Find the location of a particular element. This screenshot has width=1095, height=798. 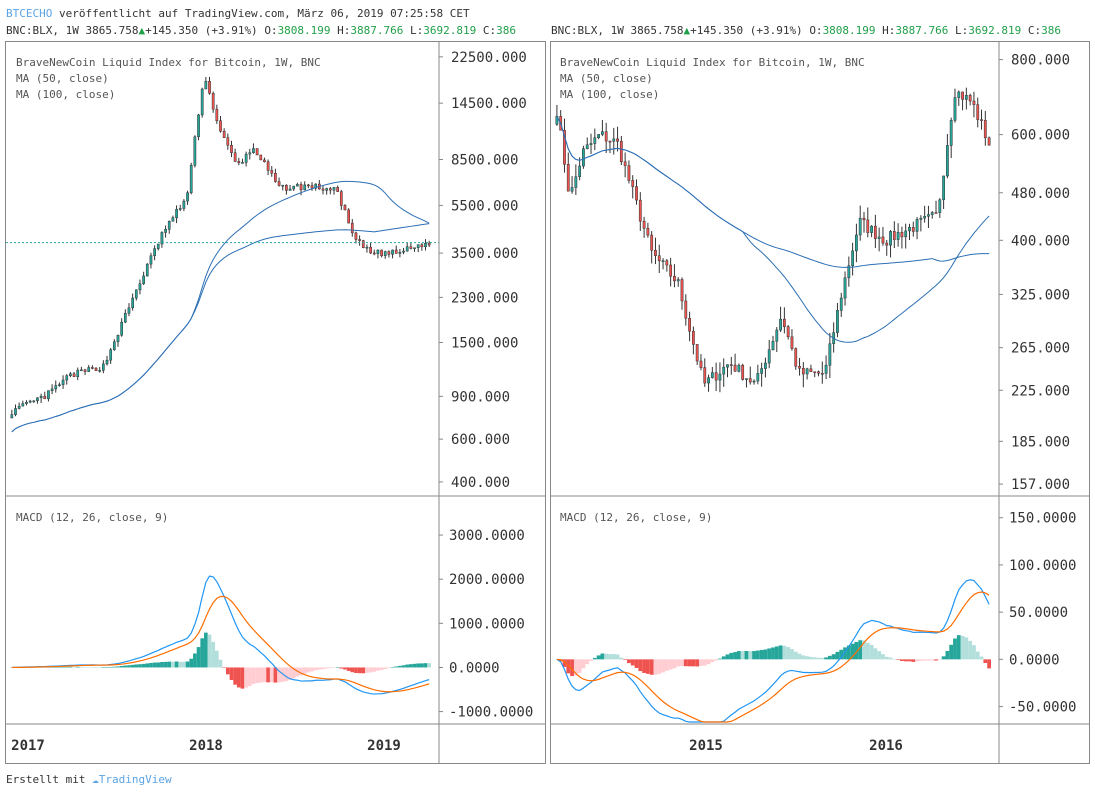

low-value: 3692.819 is located at coordinates (995, 30).